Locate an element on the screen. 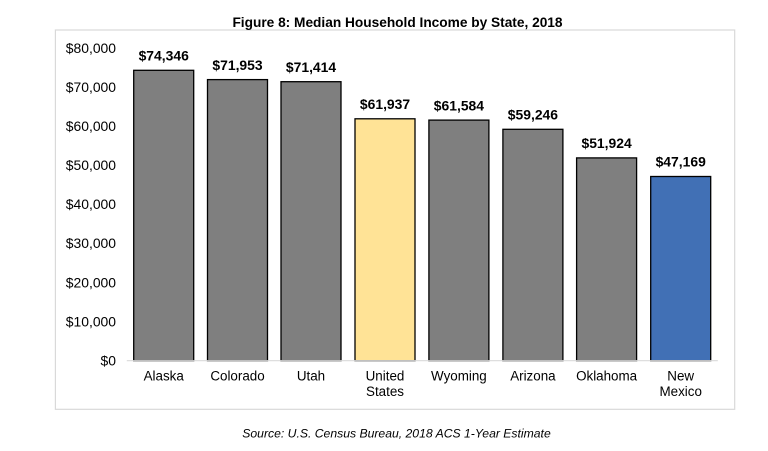 This screenshot has height=451, width=768. svg-text: Colorado is located at coordinates (237, 375).